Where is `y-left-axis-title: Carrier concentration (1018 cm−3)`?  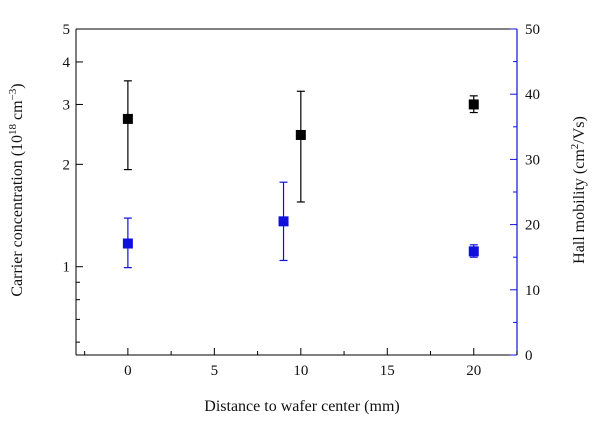
y-left-axis-title: Carrier concentration (1018 cm−3) is located at coordinates (16, 189).